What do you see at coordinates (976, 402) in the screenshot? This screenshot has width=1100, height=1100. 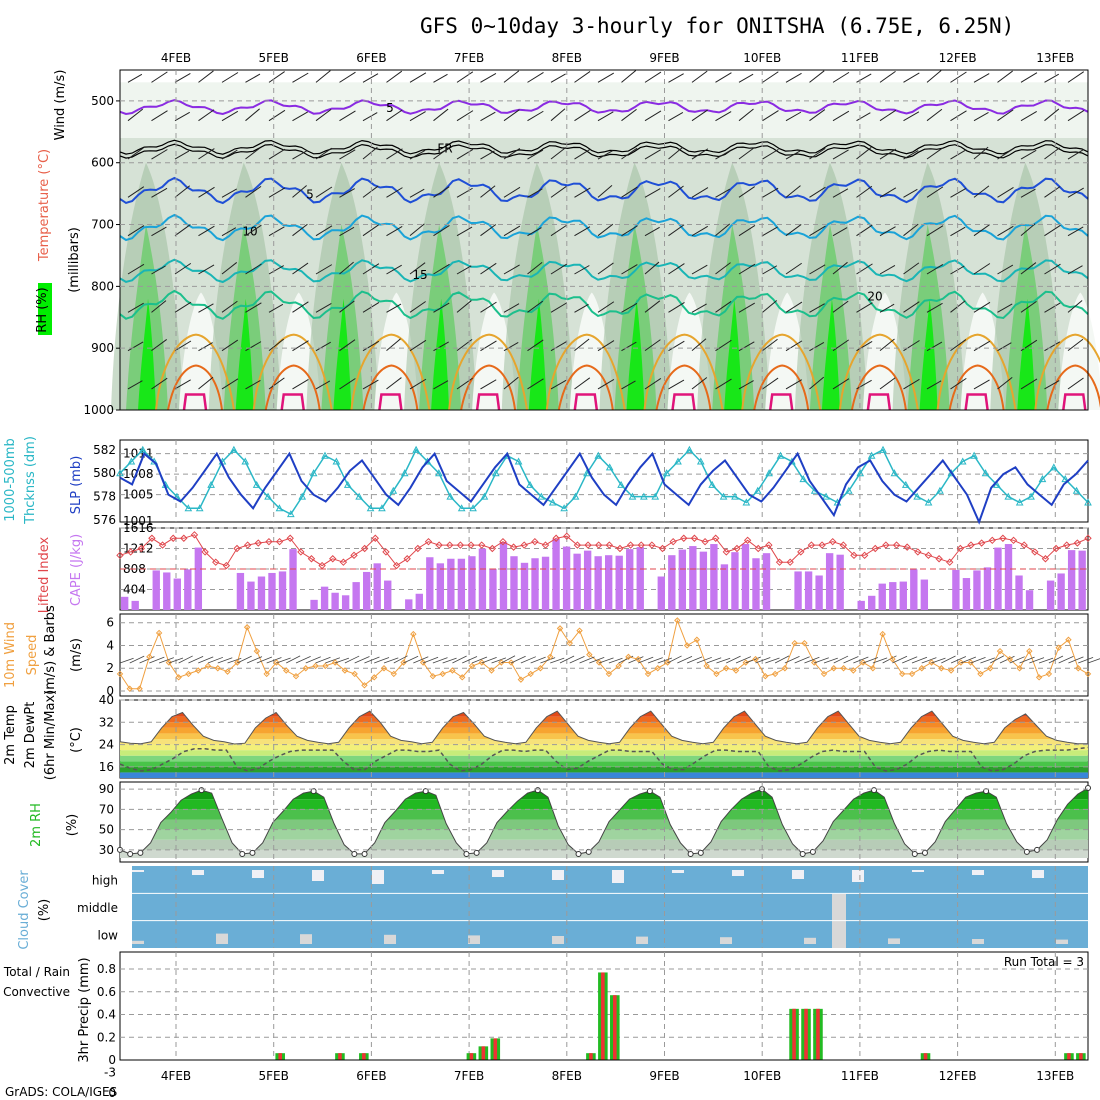 I see `isotherm-35-loop` at bounding box center [976, 402].